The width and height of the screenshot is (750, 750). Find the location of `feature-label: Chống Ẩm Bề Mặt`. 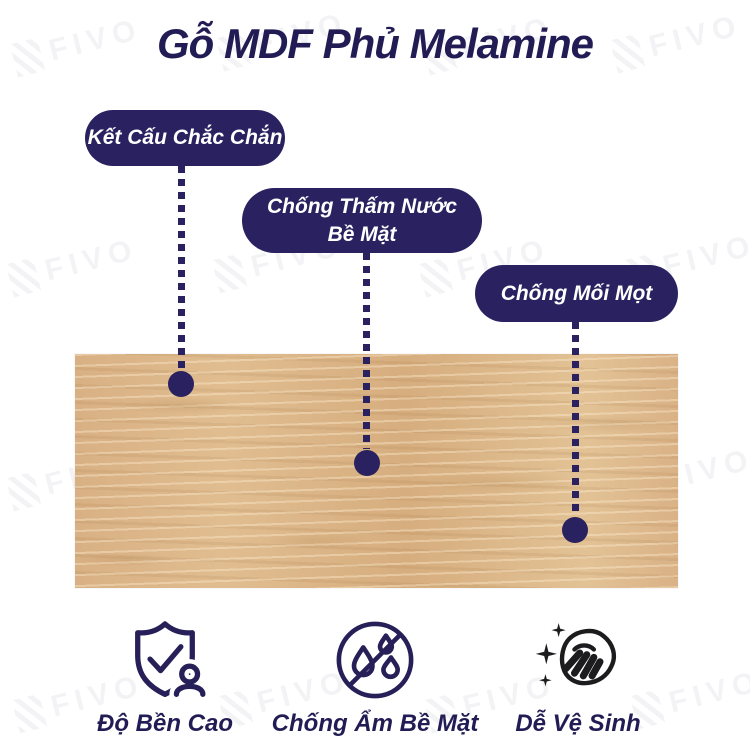

feature-label: Chống Ẩm Bề Mặt is located at coordinates (375, 723).